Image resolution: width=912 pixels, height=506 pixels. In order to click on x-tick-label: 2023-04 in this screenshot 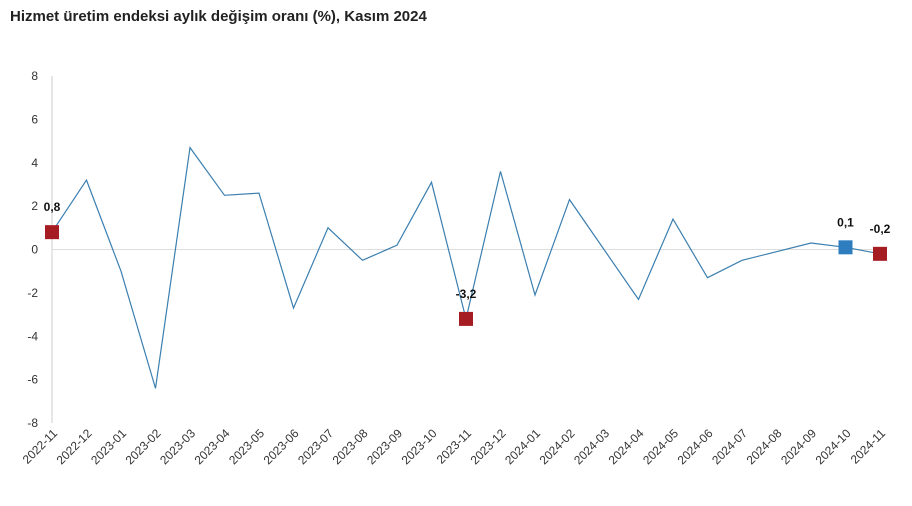, I will do `click(212, 446)`.